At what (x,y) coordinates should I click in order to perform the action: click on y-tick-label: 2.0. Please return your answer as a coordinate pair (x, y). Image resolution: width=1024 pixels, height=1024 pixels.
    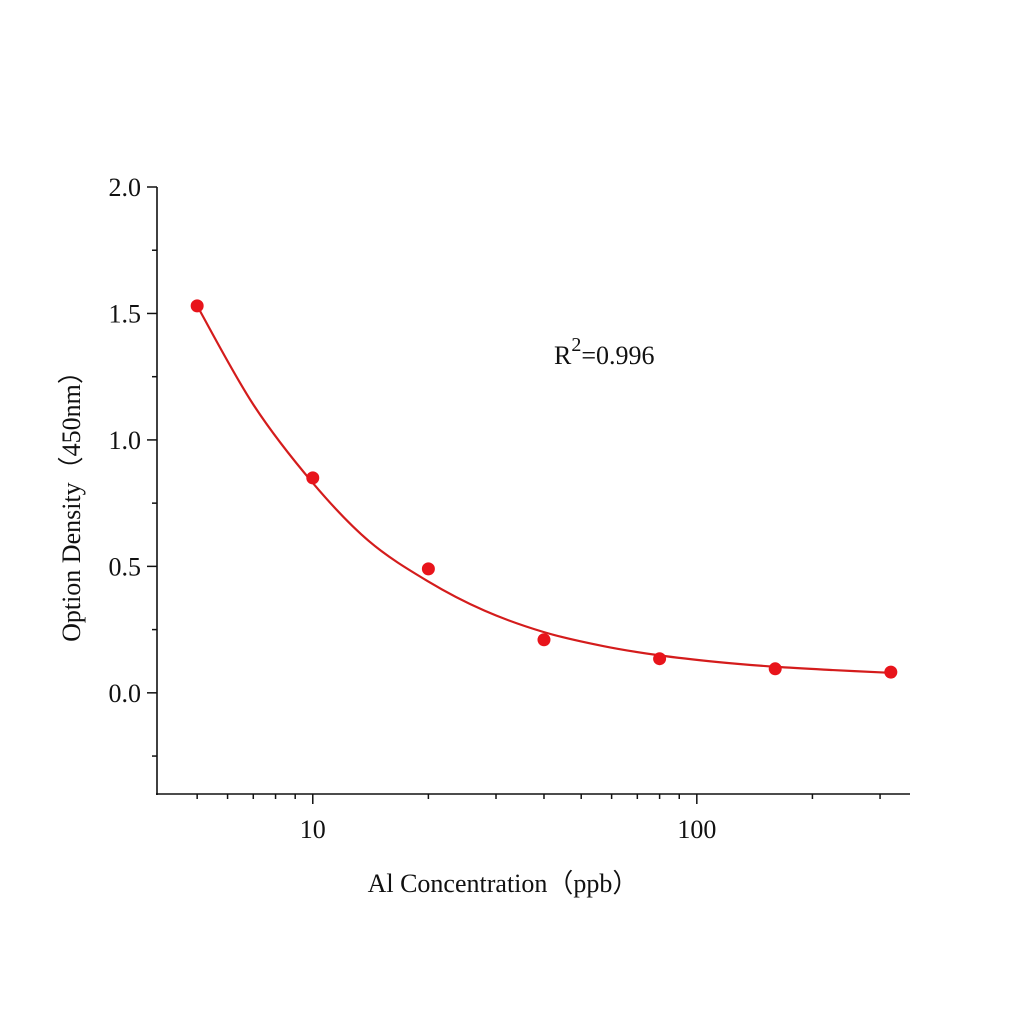
    Looking at the image, I should click on (125, 187).